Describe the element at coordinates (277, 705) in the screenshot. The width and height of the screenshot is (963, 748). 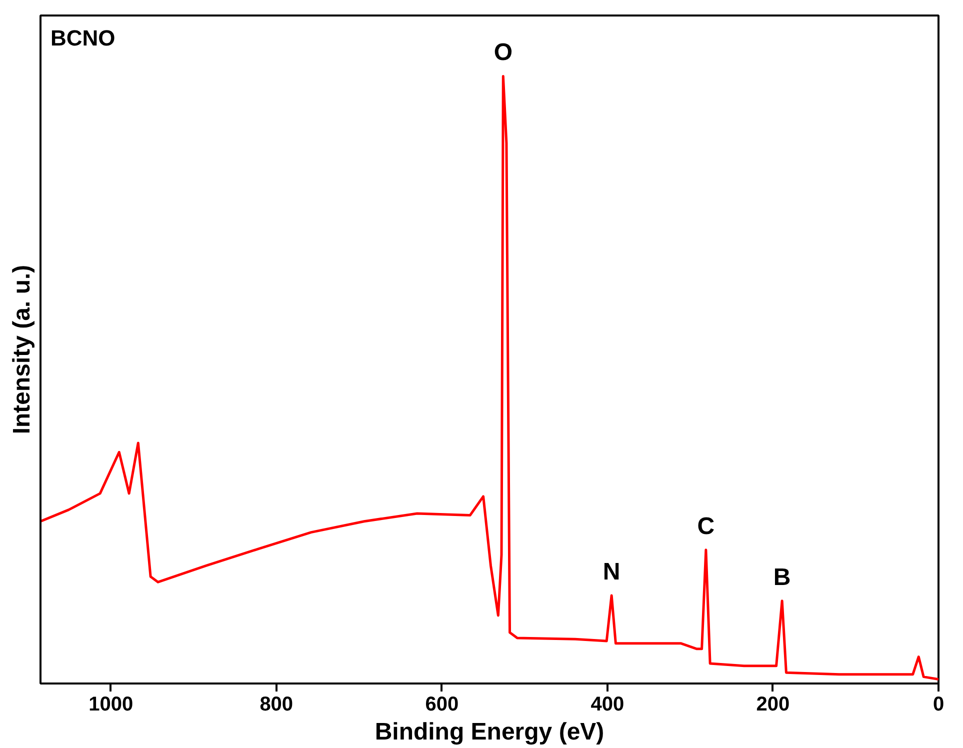
I see `x-tick-label: 800` at that location.